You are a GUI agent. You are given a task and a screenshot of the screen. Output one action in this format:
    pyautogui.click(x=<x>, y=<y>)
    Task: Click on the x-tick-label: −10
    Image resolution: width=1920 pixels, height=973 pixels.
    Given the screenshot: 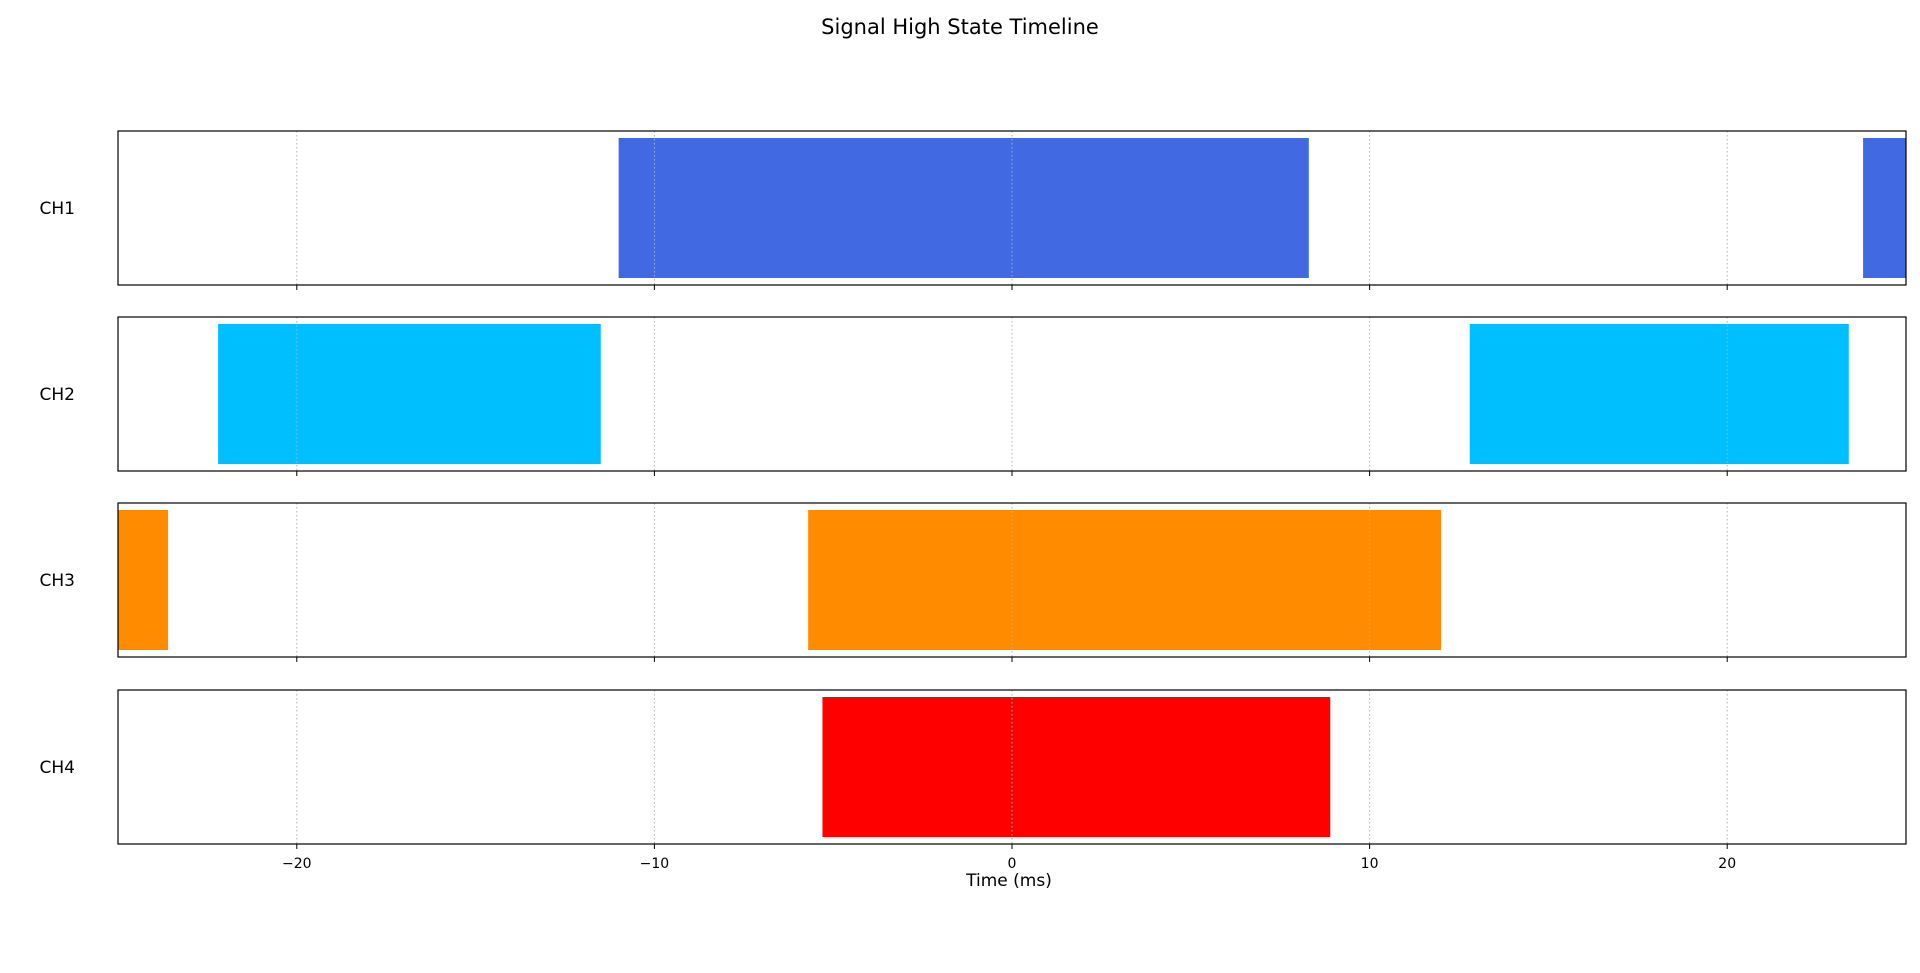 What is the action you would take?
    pyautogui.click(x=655, y=864)
    